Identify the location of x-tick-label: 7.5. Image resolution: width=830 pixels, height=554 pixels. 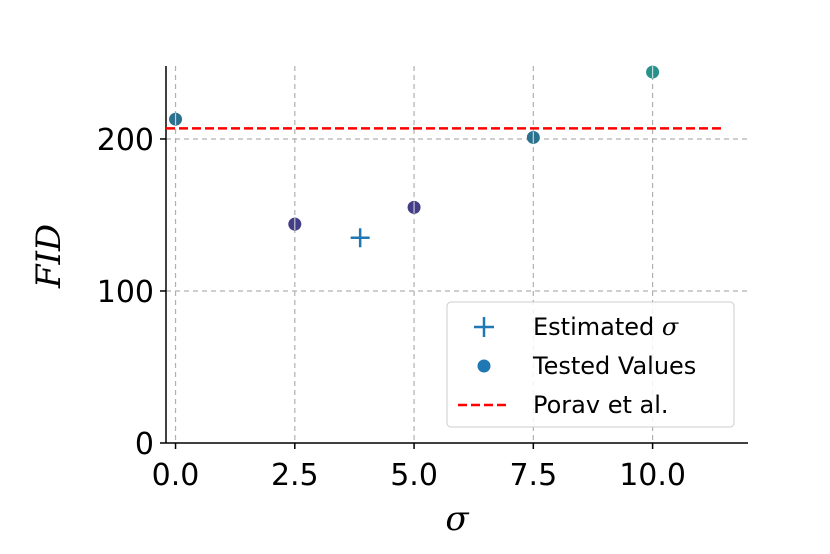
(533, 475).